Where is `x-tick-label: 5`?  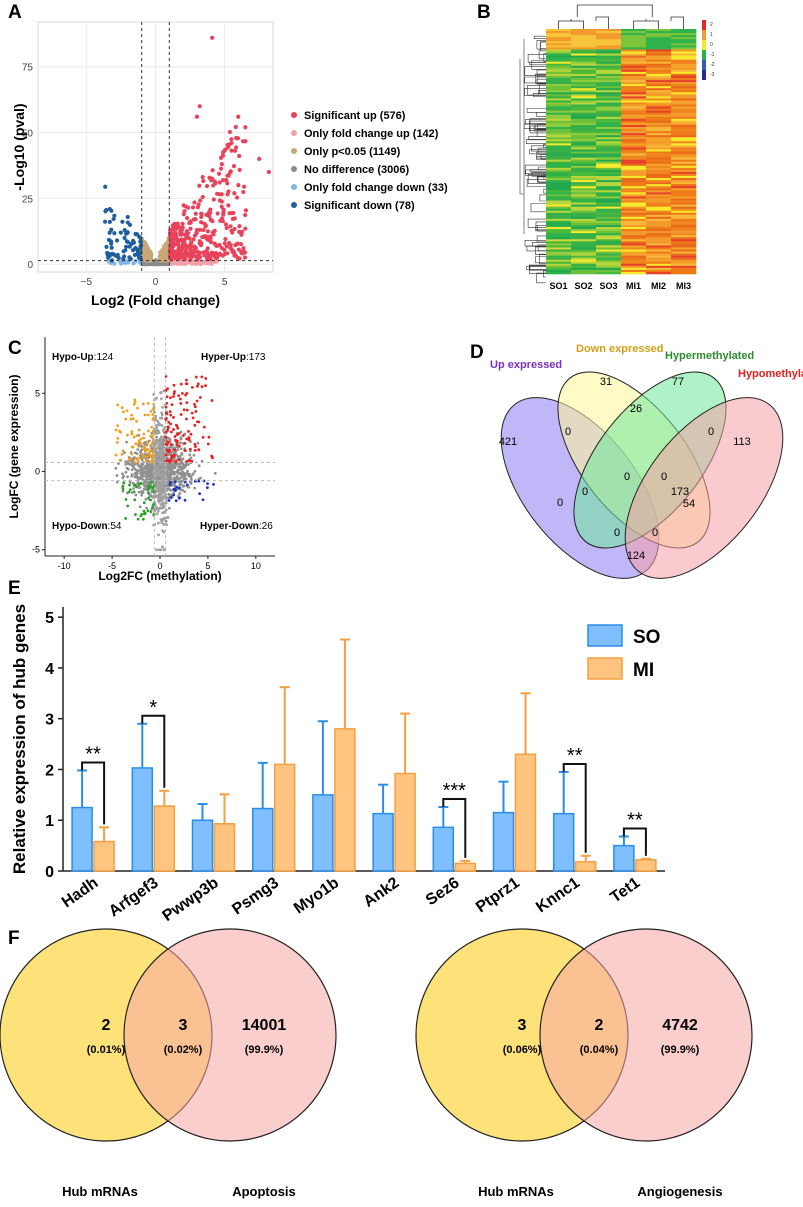 x-tick-label: 5 is located at coordinates (225, 282).